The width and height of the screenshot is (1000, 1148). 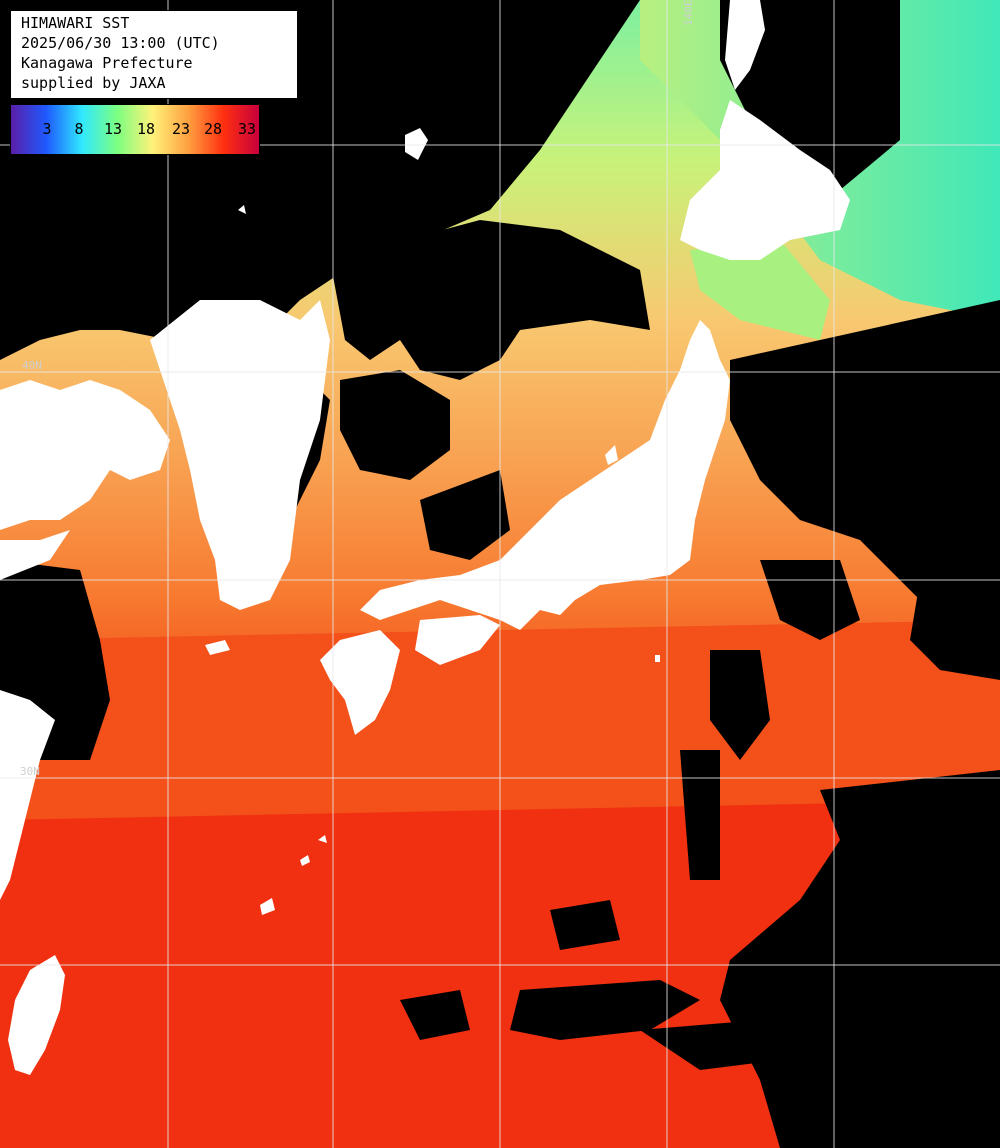 What do you see at coordinates (240, 455) in the screenshot?
I see `land-korean-peninsula` at bounding box center [240, 455].